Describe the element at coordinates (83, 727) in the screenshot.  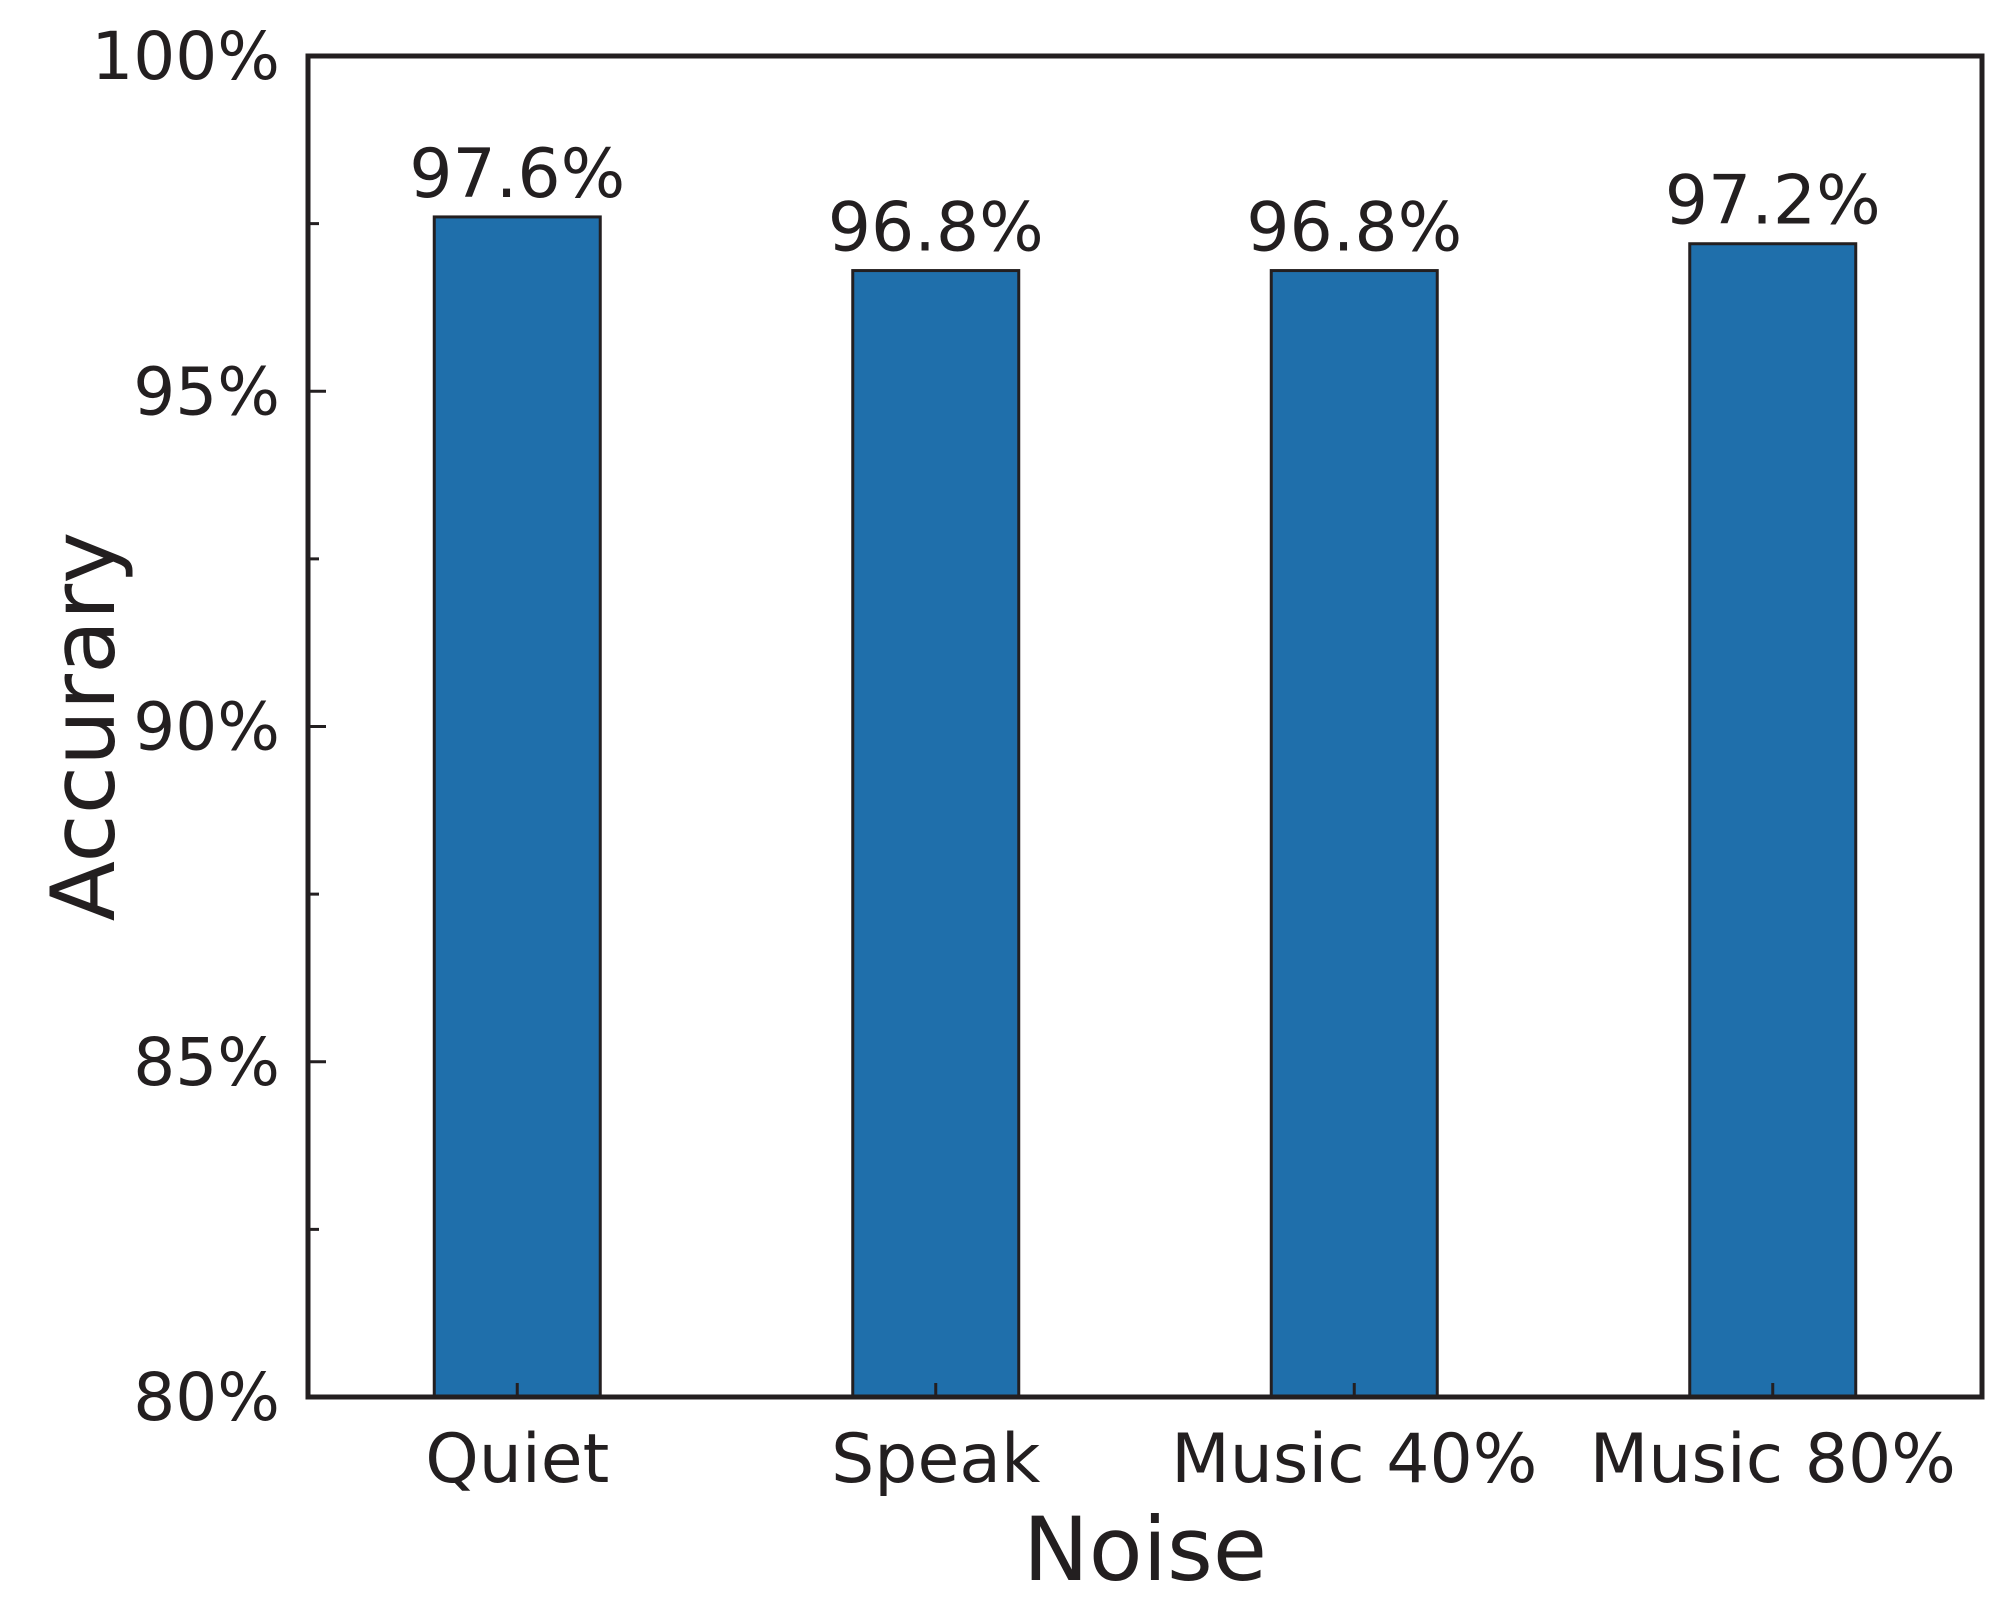
I see `y-axis-title: Accurary` at that location.